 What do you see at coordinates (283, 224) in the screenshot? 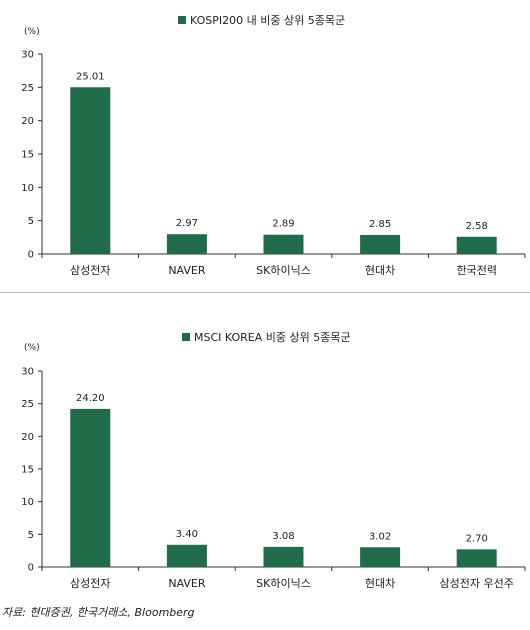
I see `data-label: 2.89` at bounding box center [283, 224].